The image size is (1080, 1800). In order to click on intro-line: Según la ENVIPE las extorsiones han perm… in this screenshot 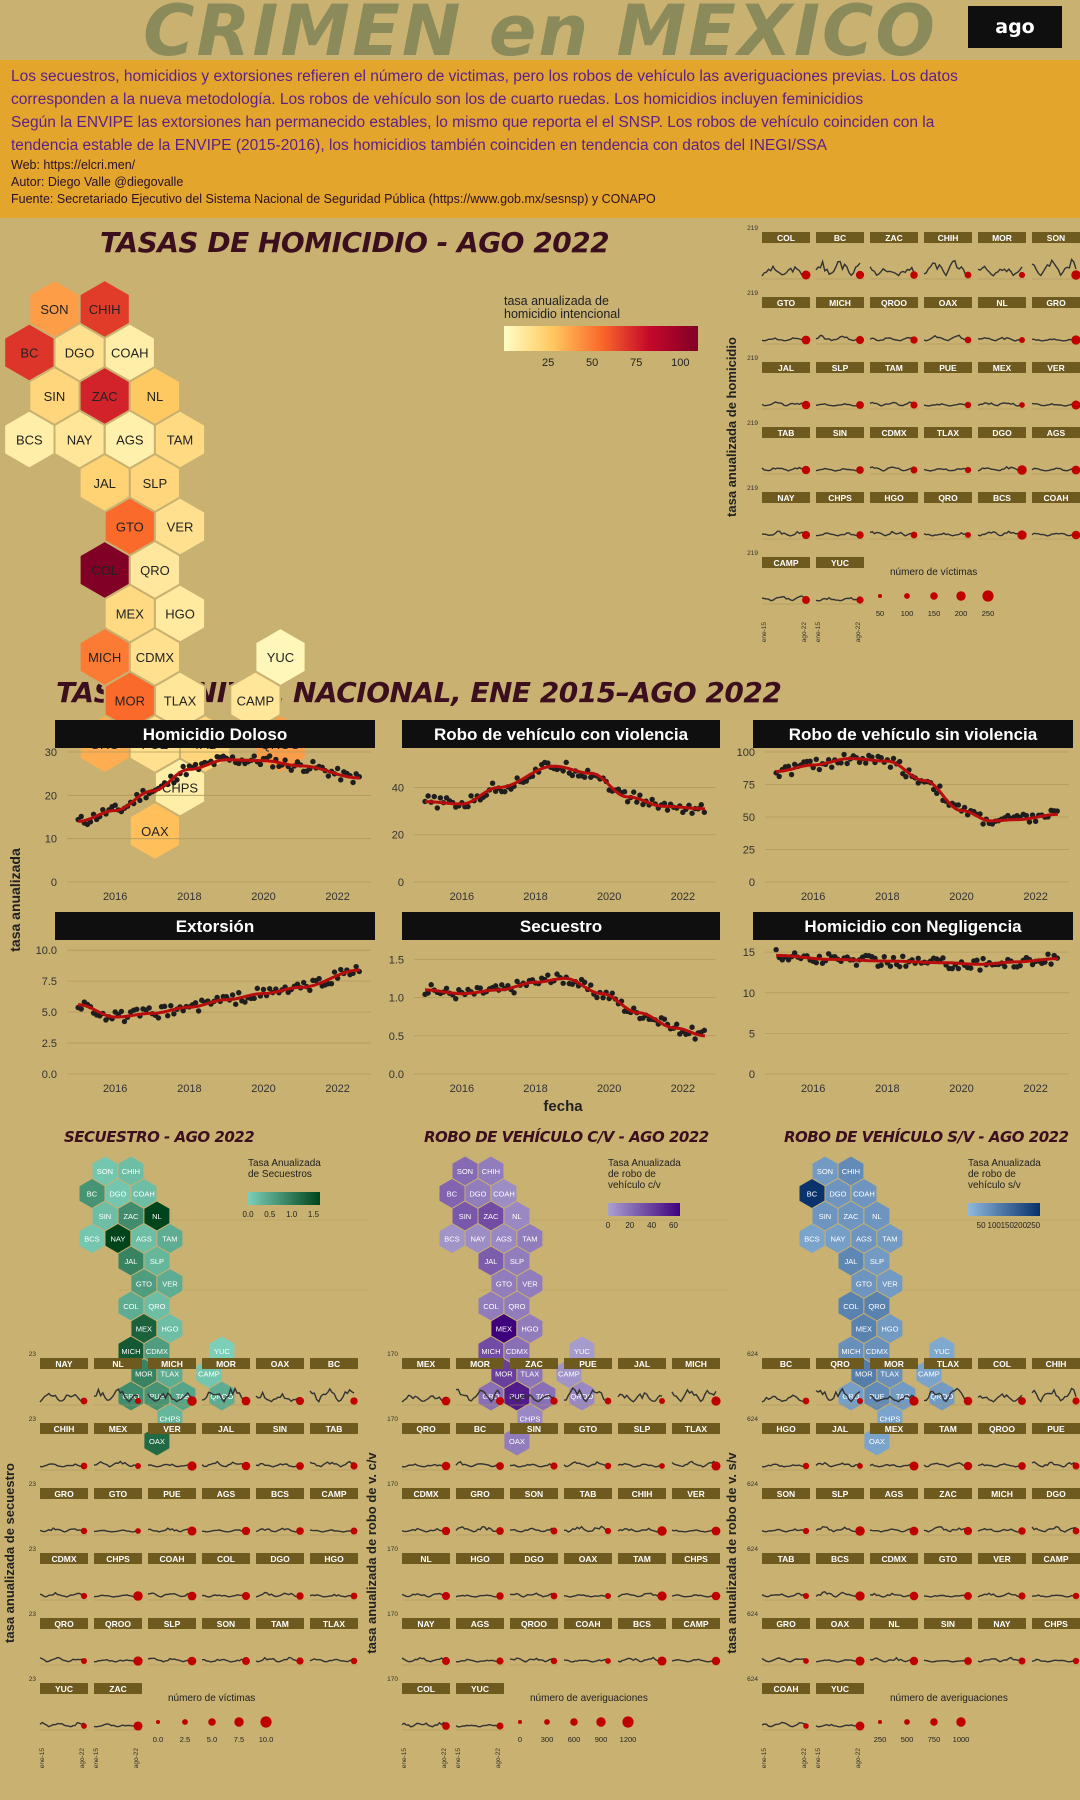, I will do `click(473, 122)`.